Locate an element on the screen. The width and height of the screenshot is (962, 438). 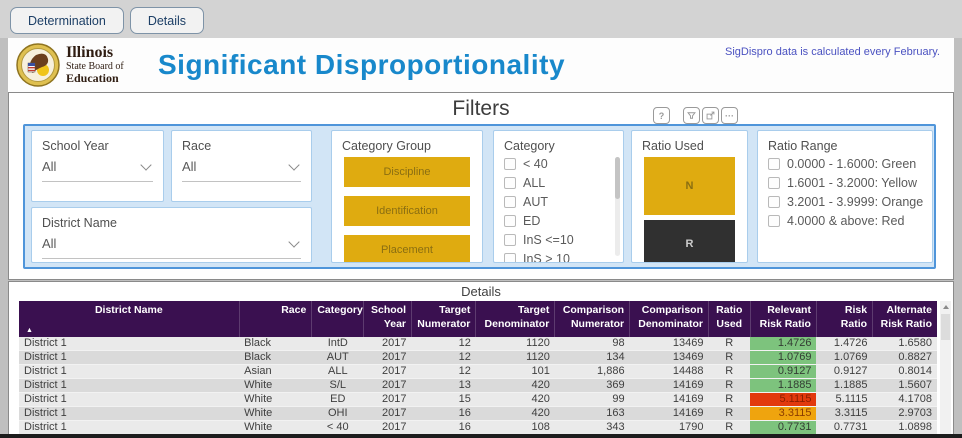
col-alternate-risk-ratio: Alternate Risk Ratio is located at coordinates (904, 319).